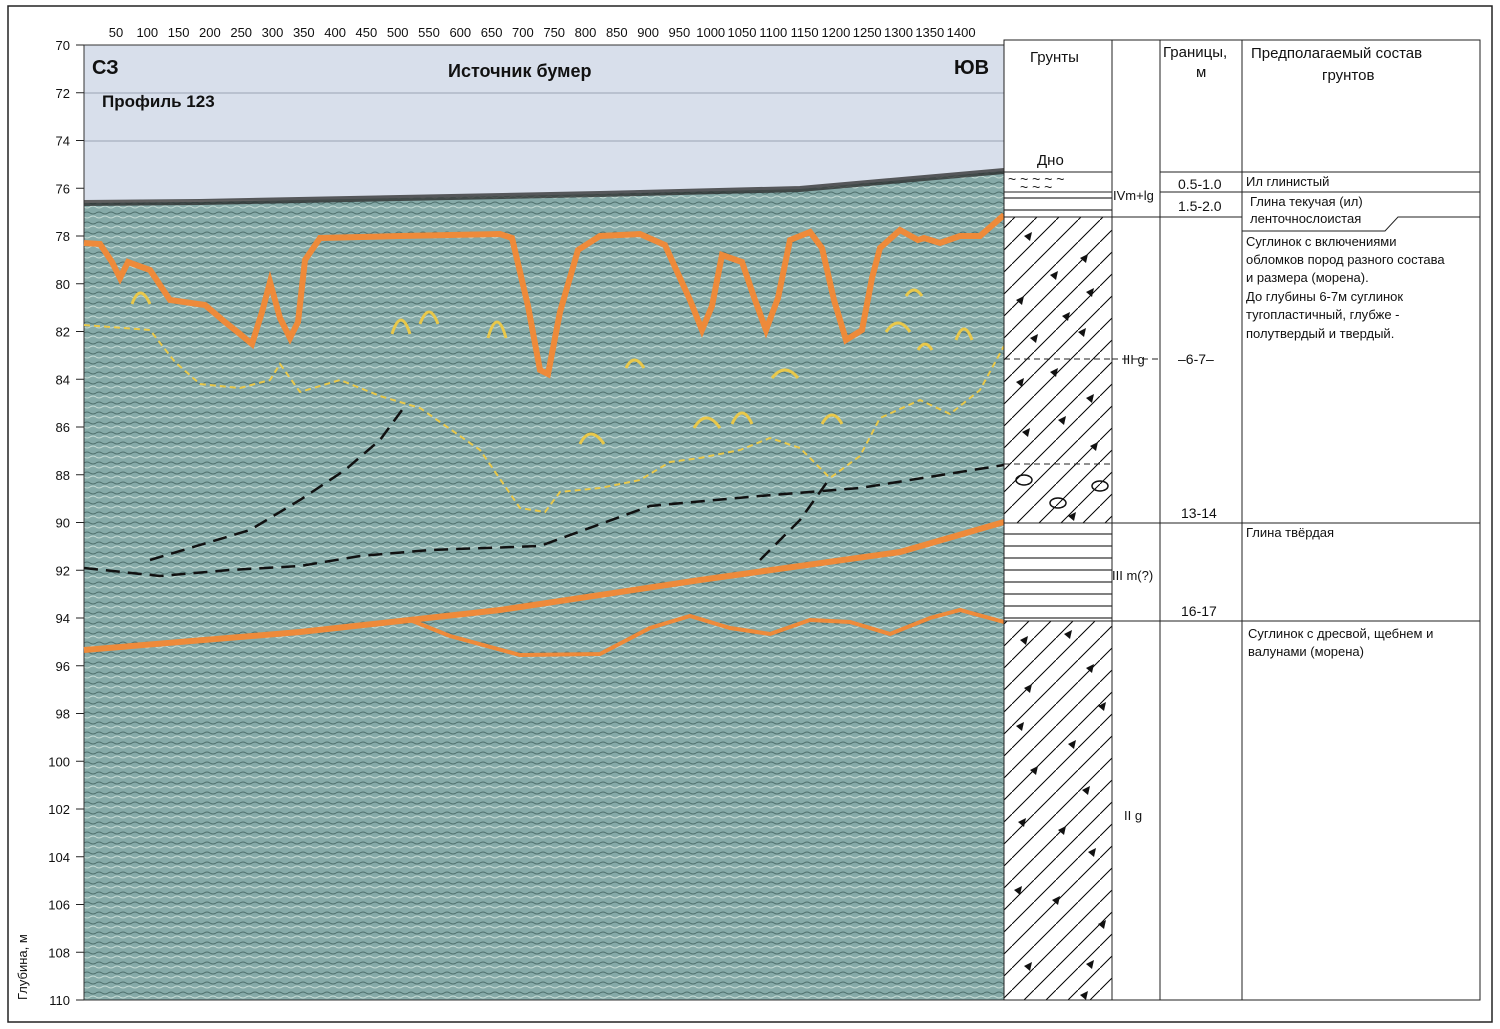  I want to click on horizon-base-lower, so click(707, 632).